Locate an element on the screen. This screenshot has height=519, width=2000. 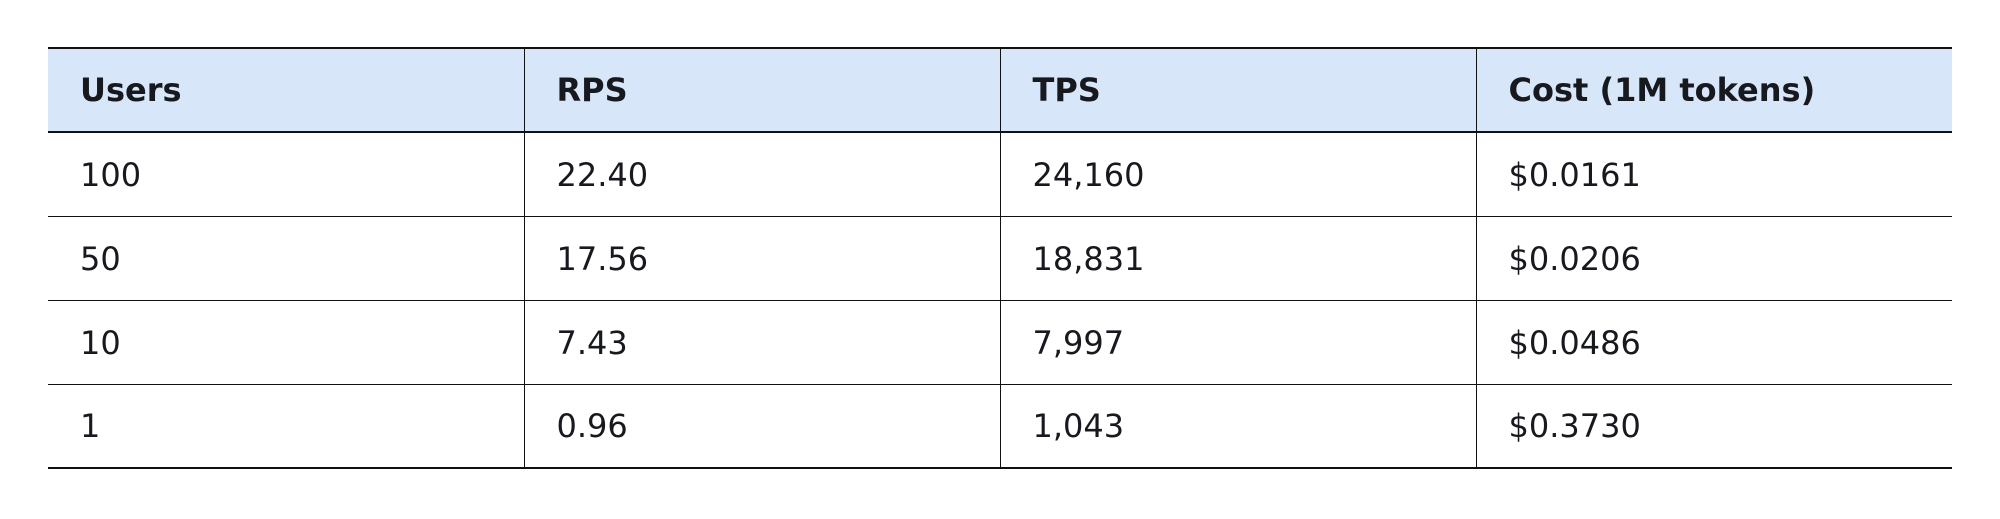
cell-cost: $0.0486 is located at coordinates (1713, 342).